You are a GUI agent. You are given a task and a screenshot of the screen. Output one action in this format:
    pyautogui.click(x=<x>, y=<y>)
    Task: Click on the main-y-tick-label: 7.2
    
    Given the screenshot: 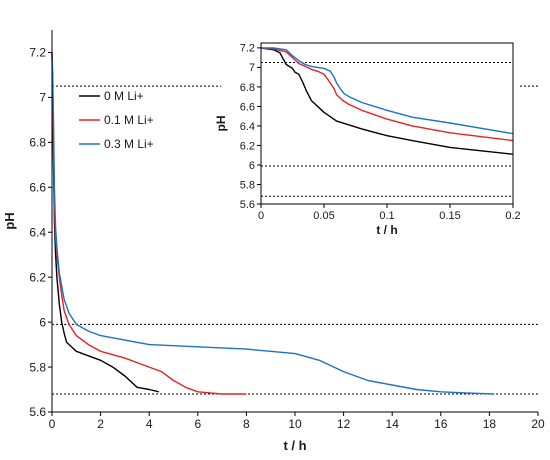 What is the action you would take?
    pyautogui.click(x=37, y=53)
    